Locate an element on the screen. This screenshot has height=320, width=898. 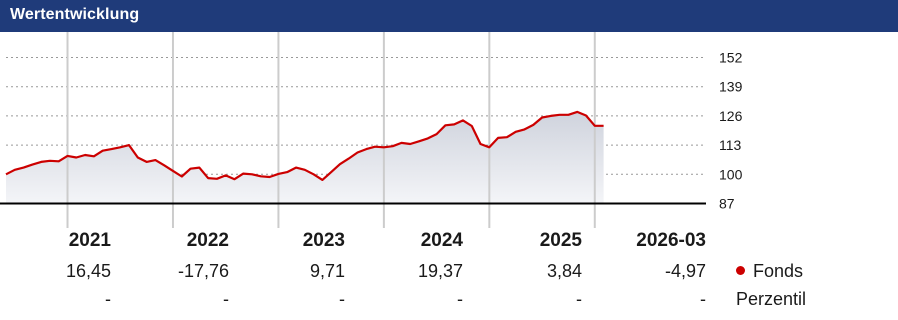
year-label: 2022 is located at coordinates (207, 240).